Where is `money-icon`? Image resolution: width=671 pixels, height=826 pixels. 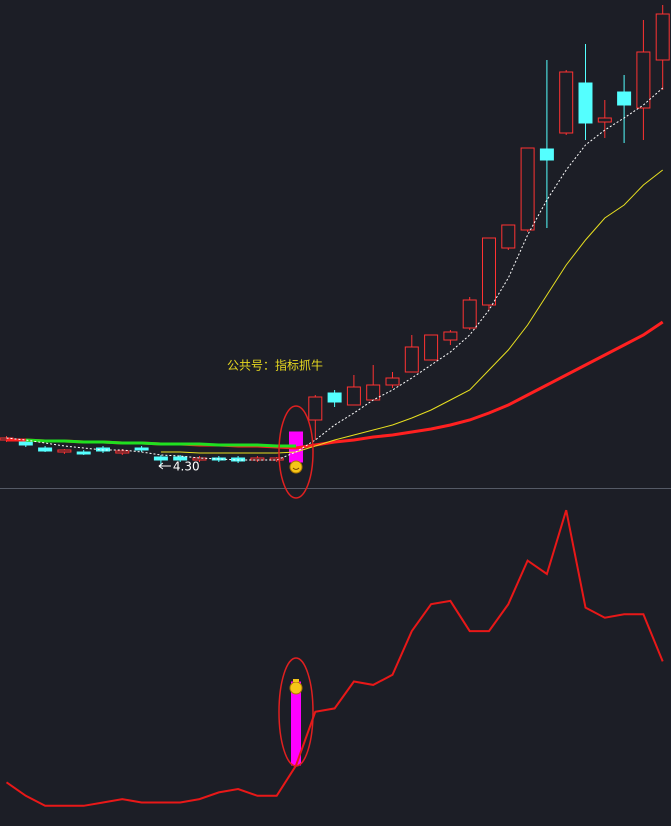
money-icon is located at coordinates (296, 688).